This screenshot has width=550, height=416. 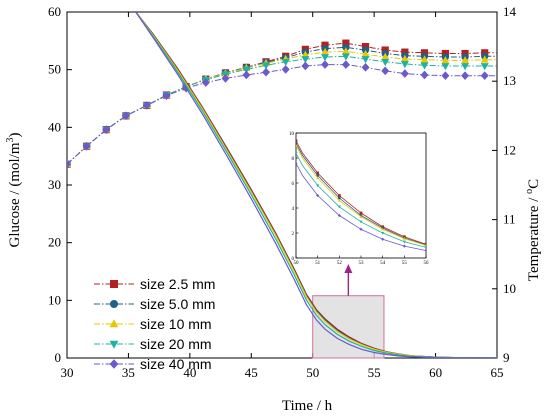 I want to click on legend-entry: size 20 mm, so click(x=153, y=344).